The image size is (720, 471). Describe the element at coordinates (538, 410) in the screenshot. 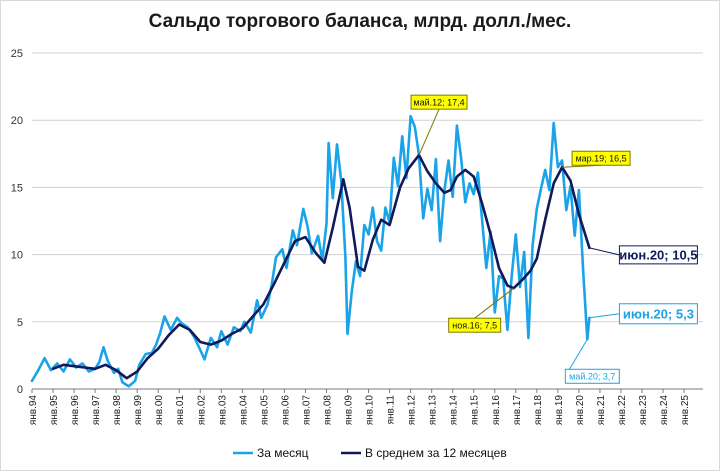

I see `x-tick-label: янв.18` at that location.